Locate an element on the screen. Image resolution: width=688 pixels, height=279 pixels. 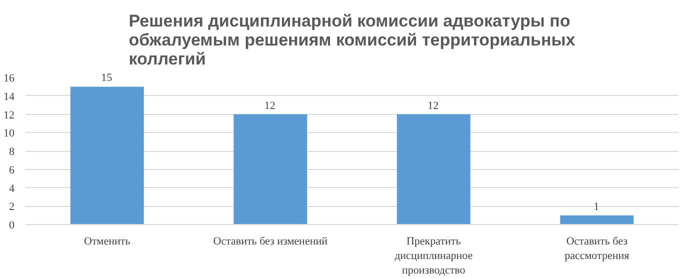
y-tick-label: 2 is located at coordinates (11, 207).